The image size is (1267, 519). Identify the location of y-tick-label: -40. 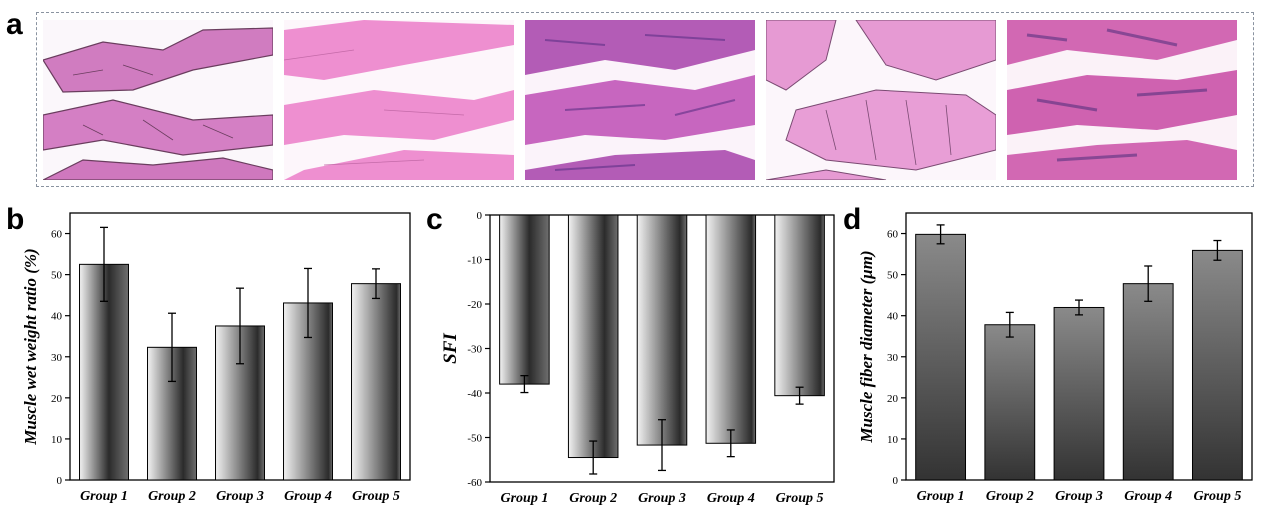
(474, 394).